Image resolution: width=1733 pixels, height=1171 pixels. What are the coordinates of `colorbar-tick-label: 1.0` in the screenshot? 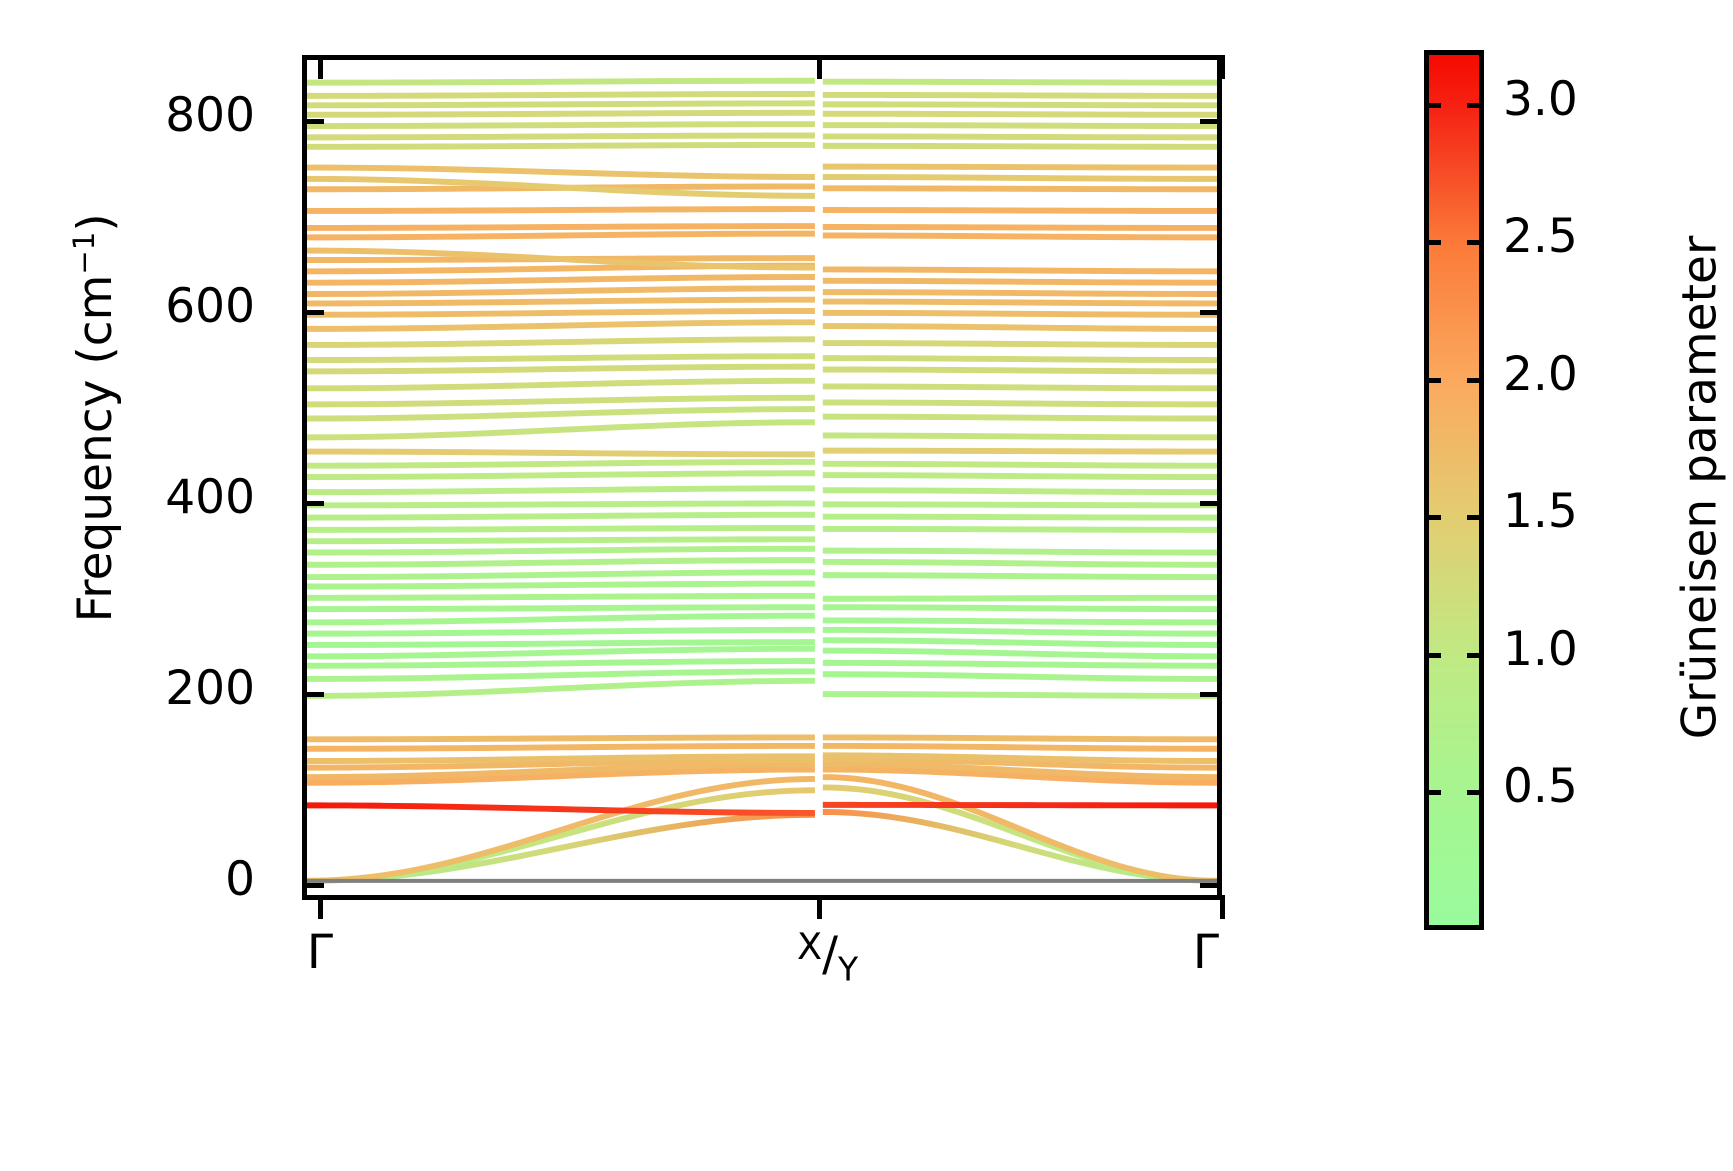 It's located at (1540, 649).